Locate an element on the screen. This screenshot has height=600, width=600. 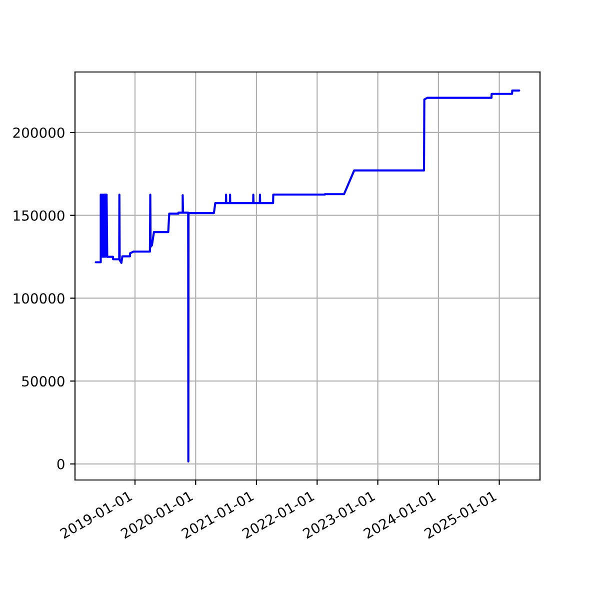
y-tick-label: 0 is located at coordinates (60, 464).